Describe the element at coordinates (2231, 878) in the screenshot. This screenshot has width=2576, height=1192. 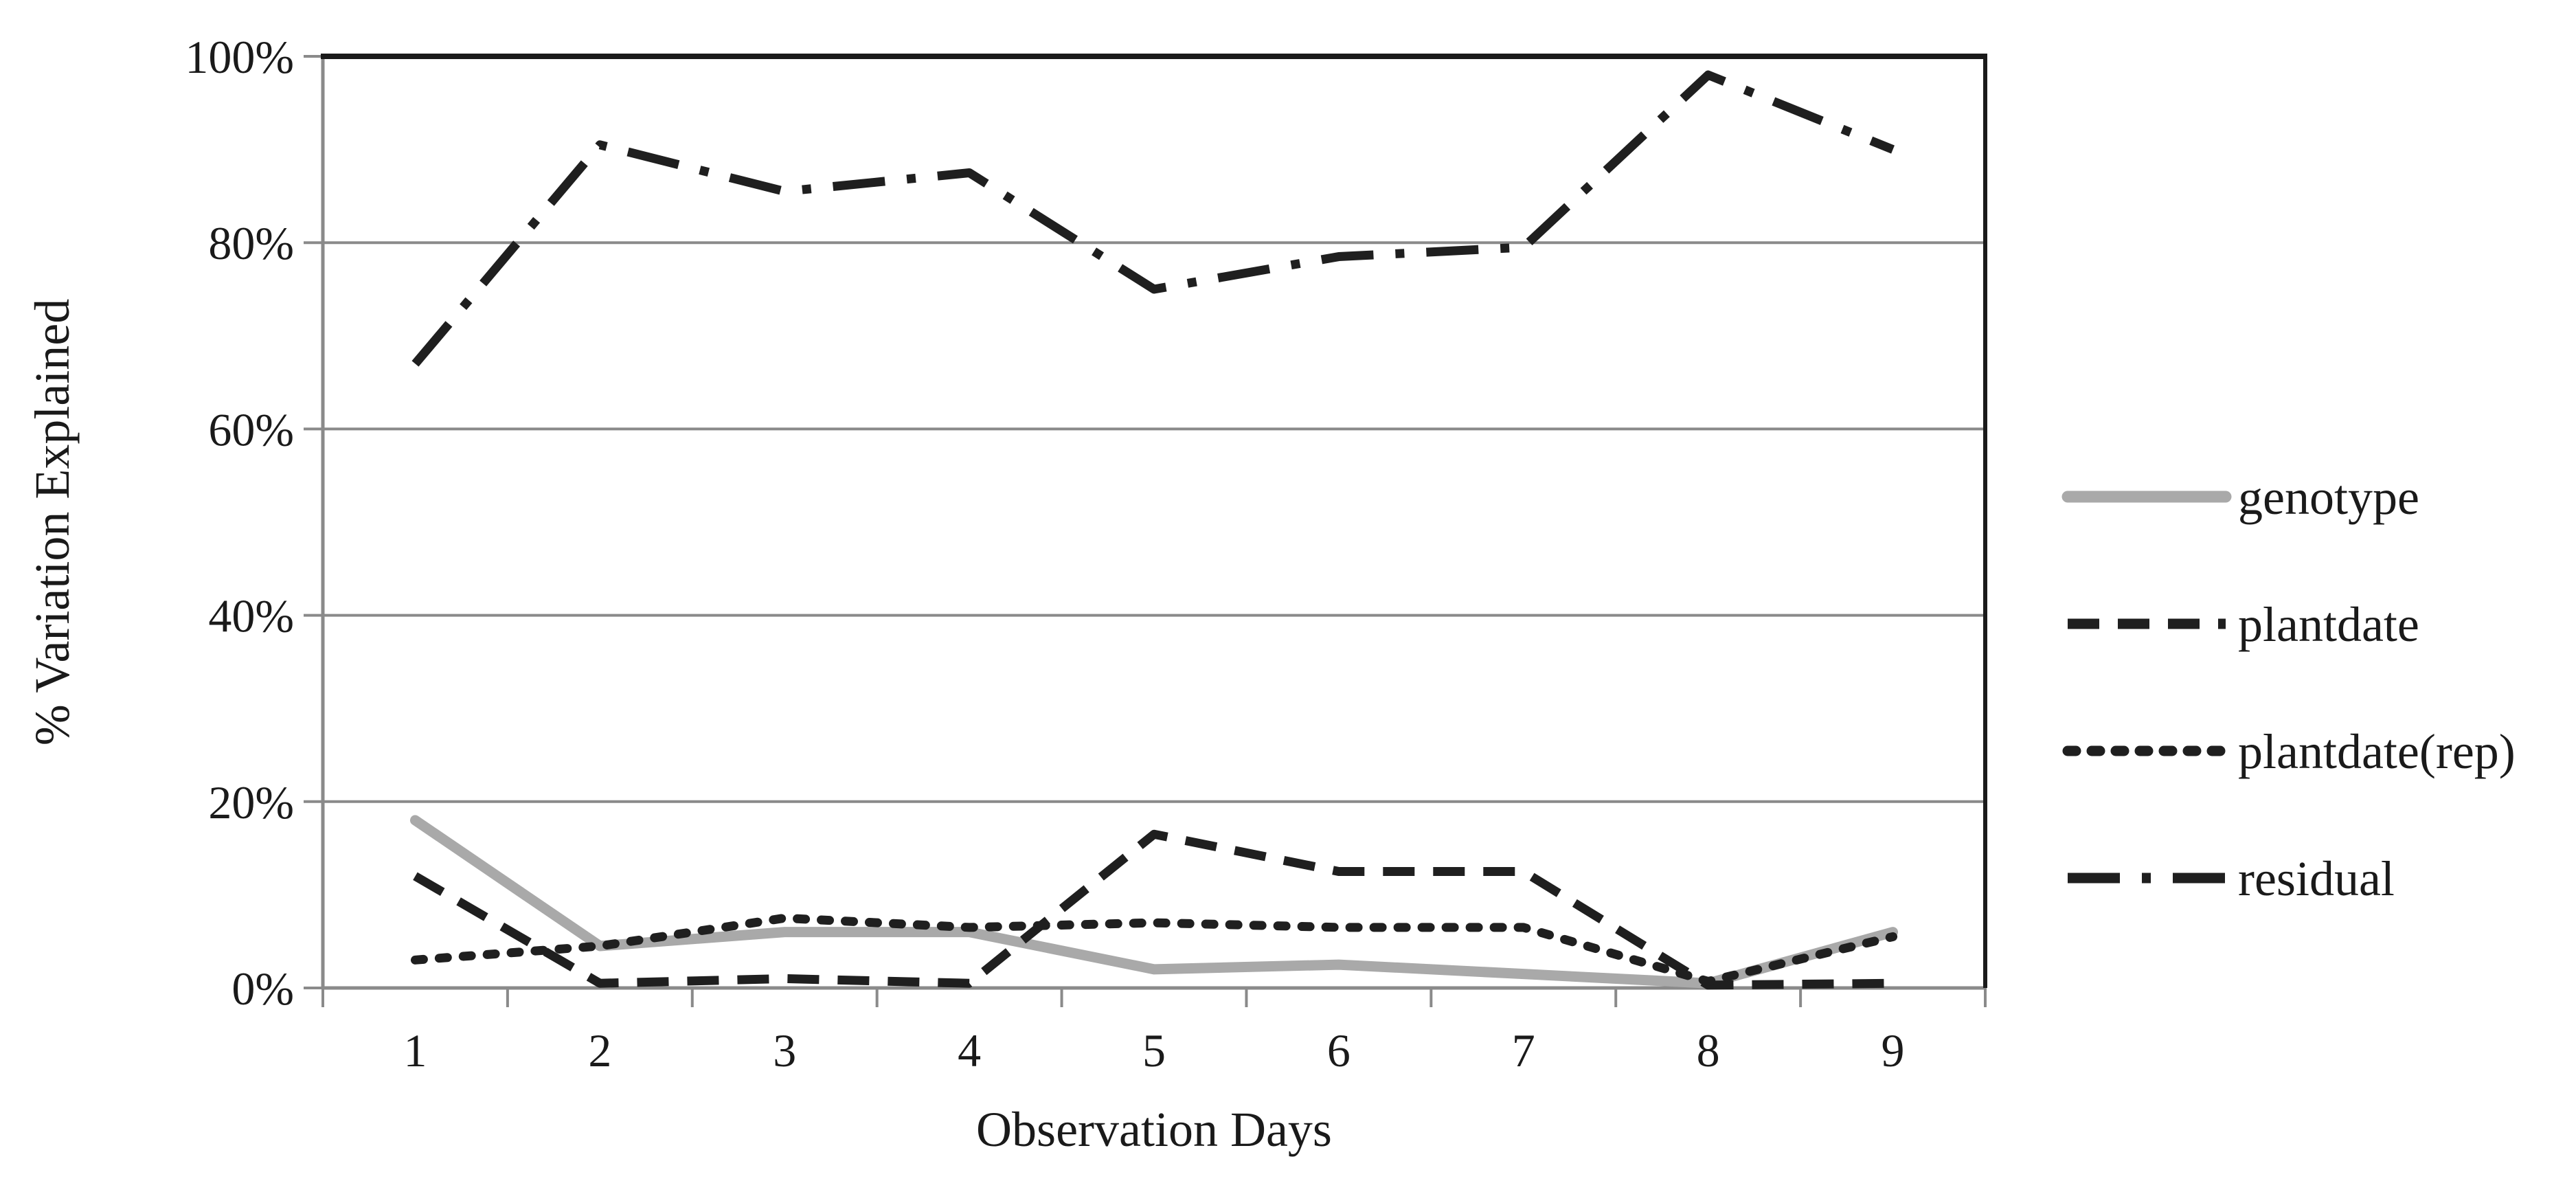
I see `legend-item-residual: residual` at that location.